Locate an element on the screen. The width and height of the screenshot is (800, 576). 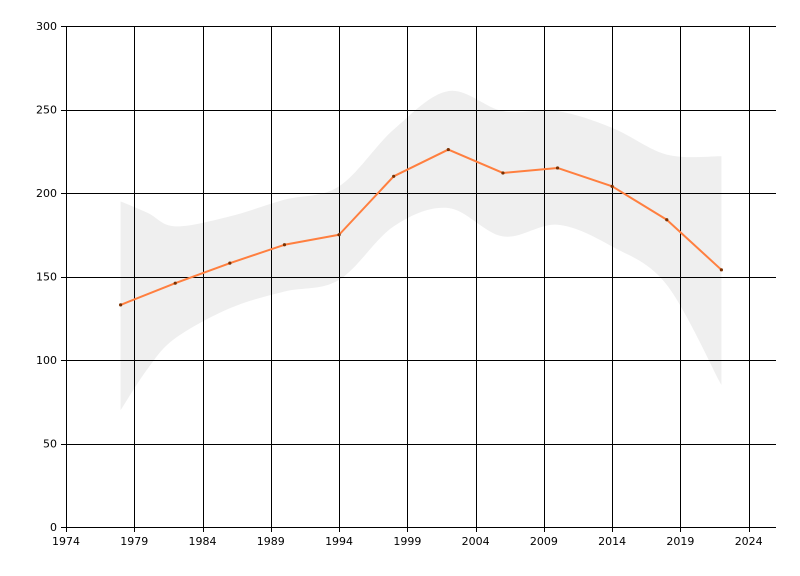
x-tick-label: 2009 is located at coordinates (544, 541).